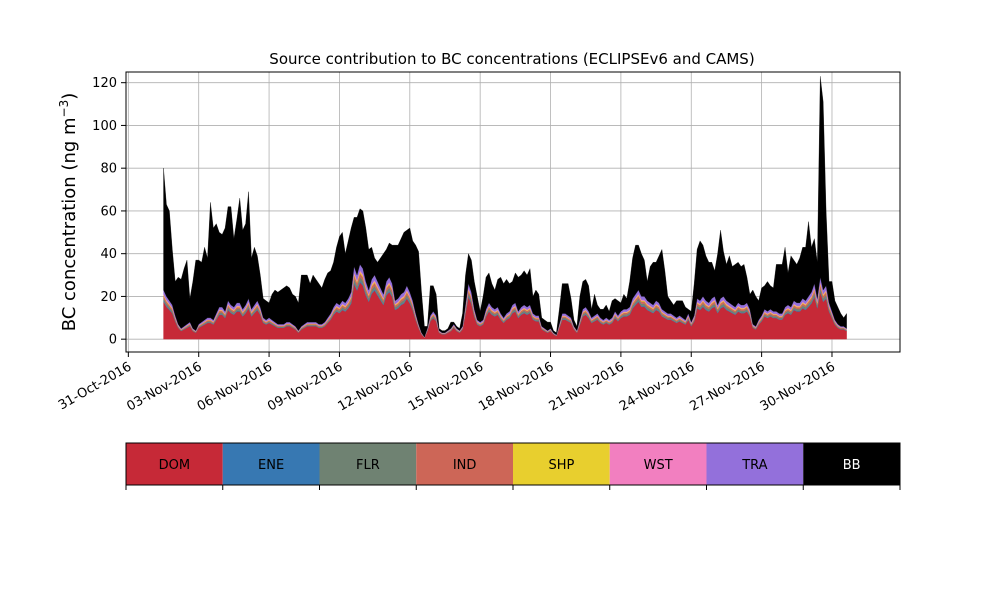  I want to click on legend-swatch-ind, so click(464, 464).